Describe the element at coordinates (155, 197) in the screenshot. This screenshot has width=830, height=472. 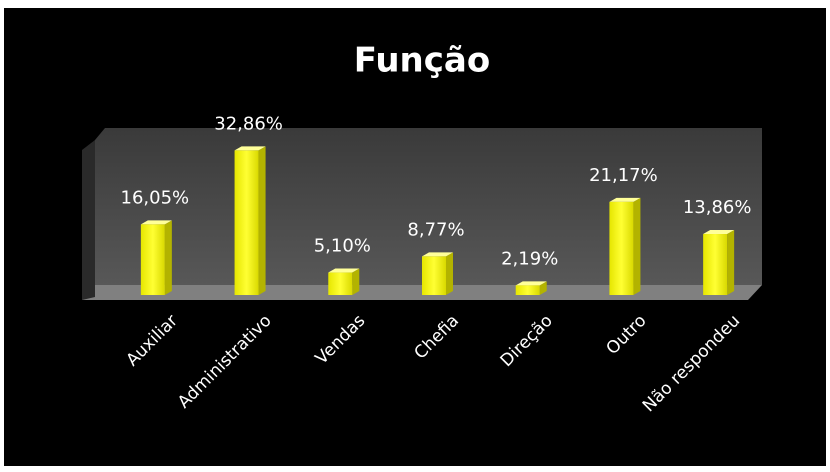
I see `data-label: 16,05%` at that location.